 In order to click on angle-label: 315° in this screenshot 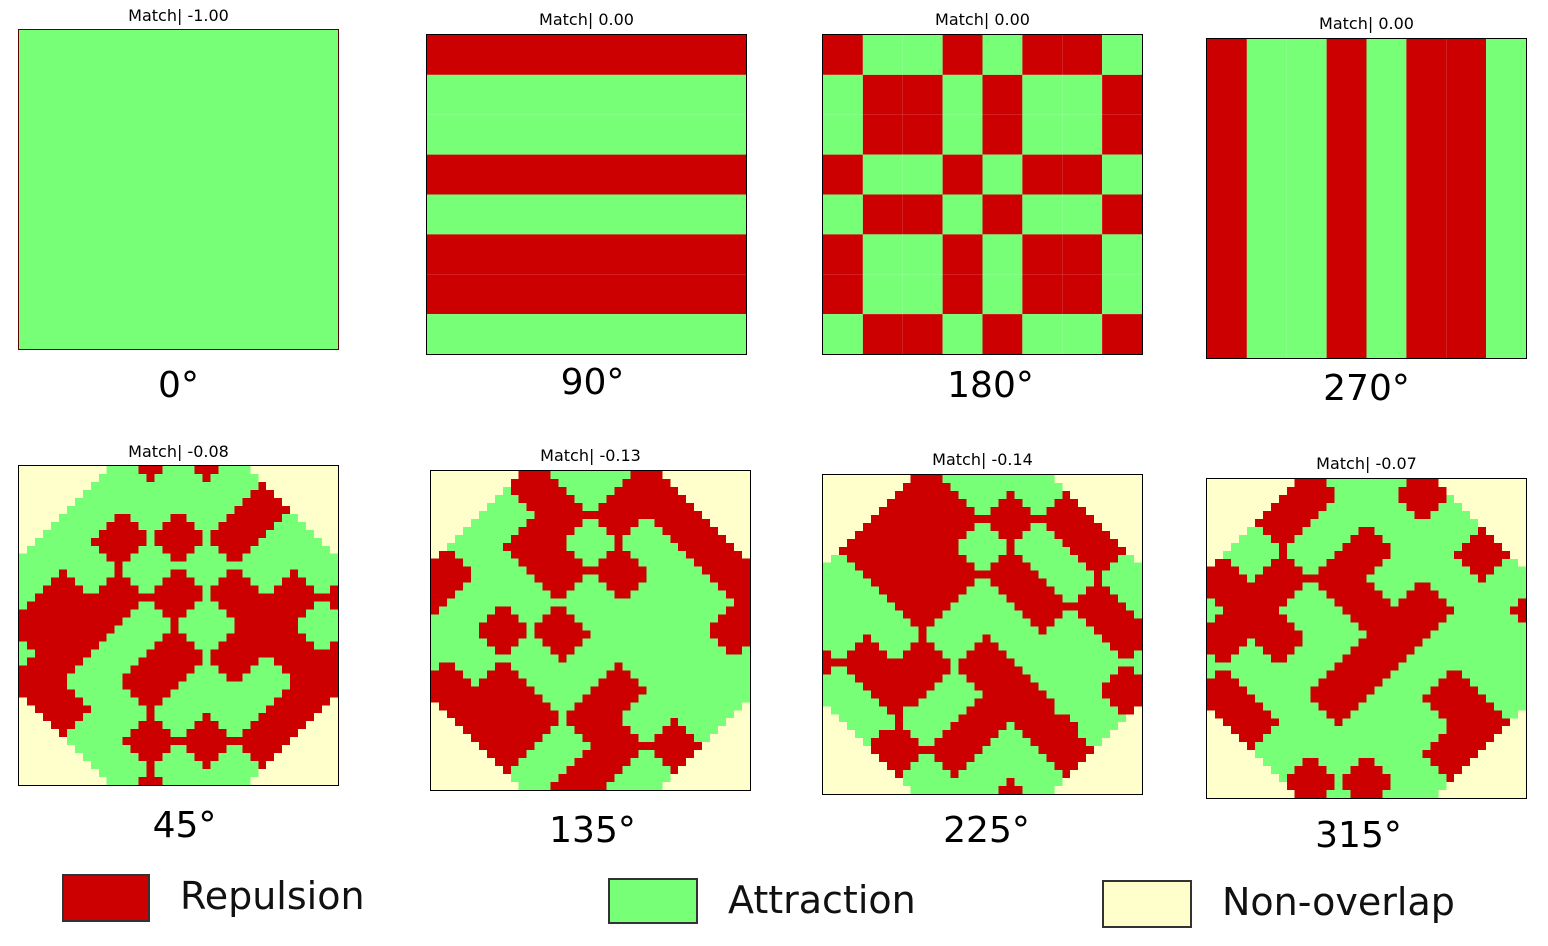, I will do `click(1358, 835)`.